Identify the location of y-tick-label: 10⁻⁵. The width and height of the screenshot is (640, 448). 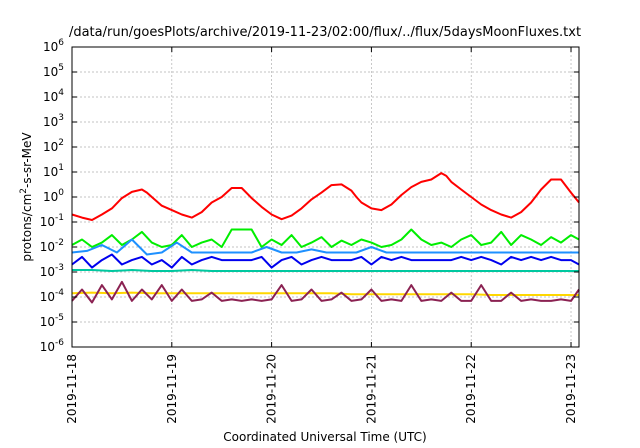
(52, 321).